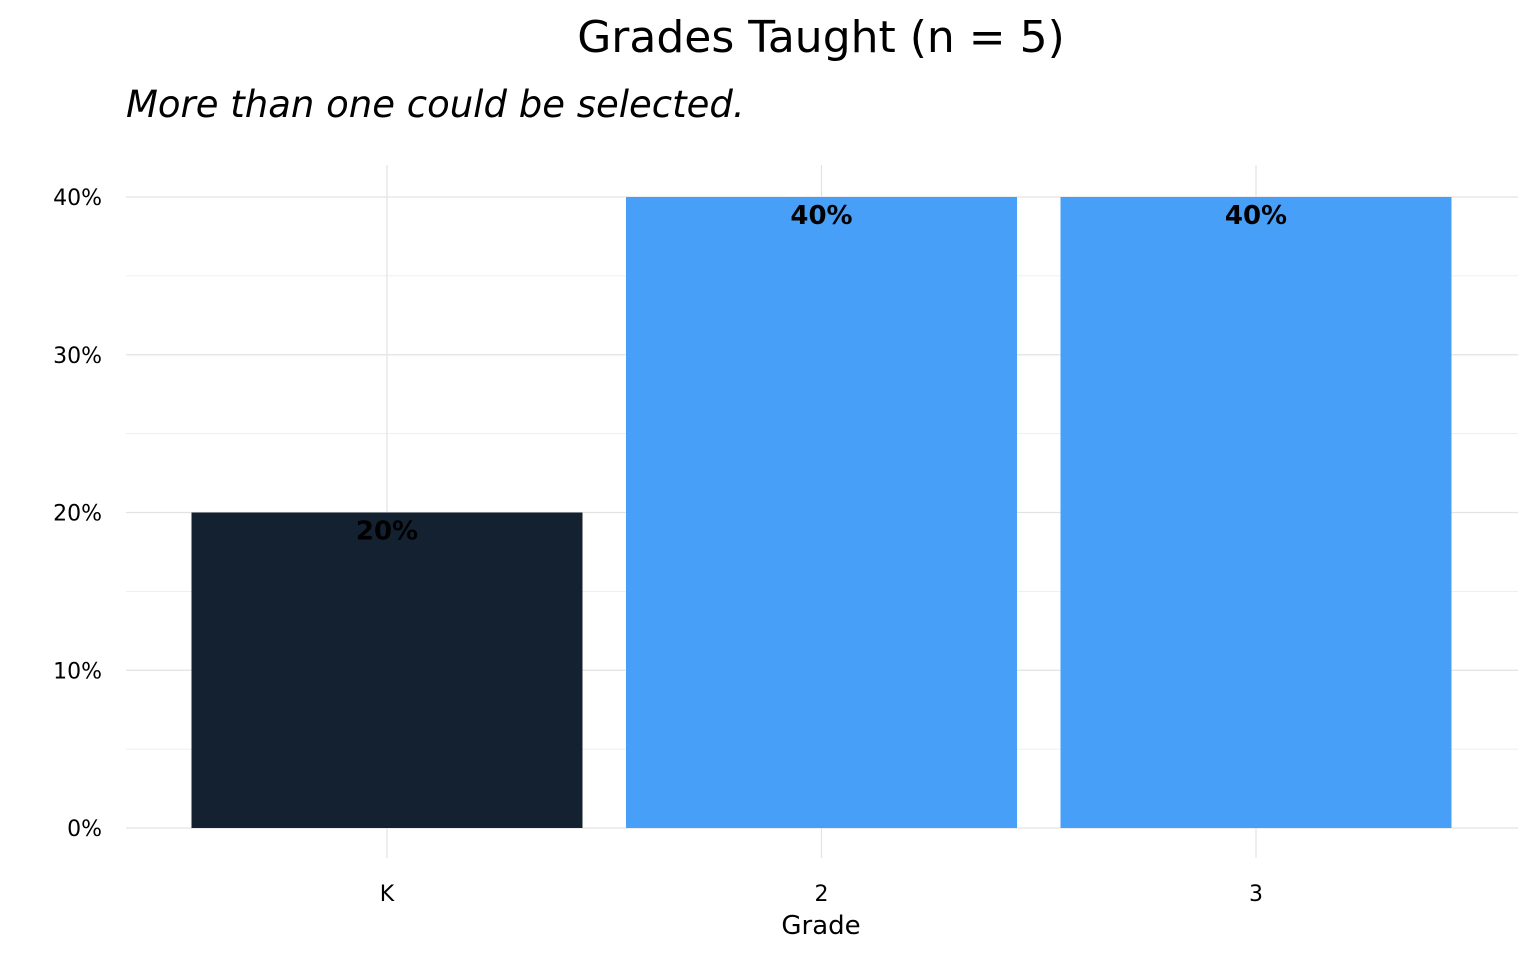 This screenshot has width=1536, height=960. I want to click on data-label-K: 20%, so click(387, 532).